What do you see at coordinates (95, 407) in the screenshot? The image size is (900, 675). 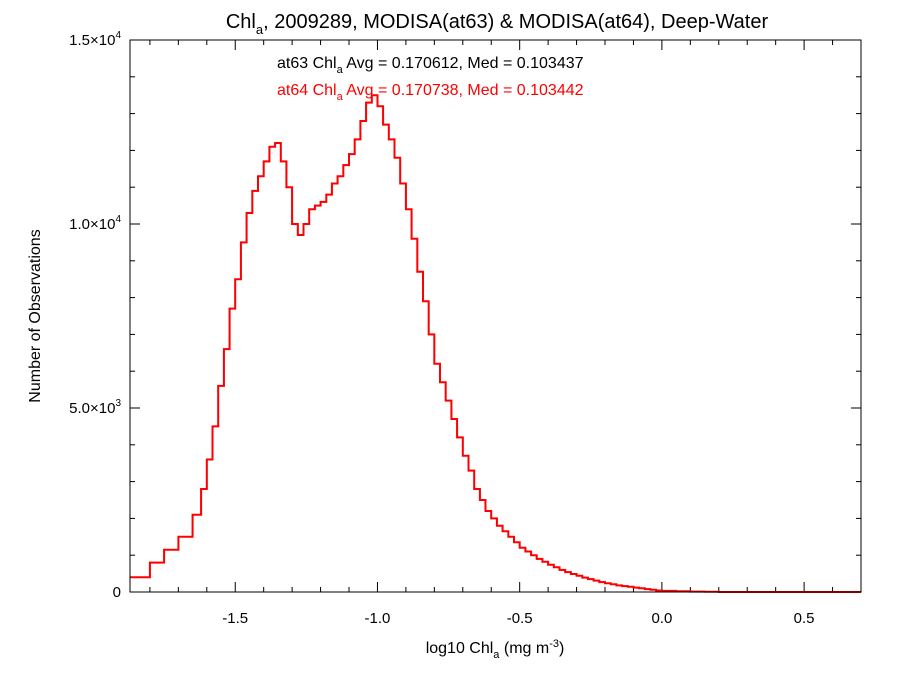 I see `y-tick-label: 5.0×10³` at bounding box center [95, 407].